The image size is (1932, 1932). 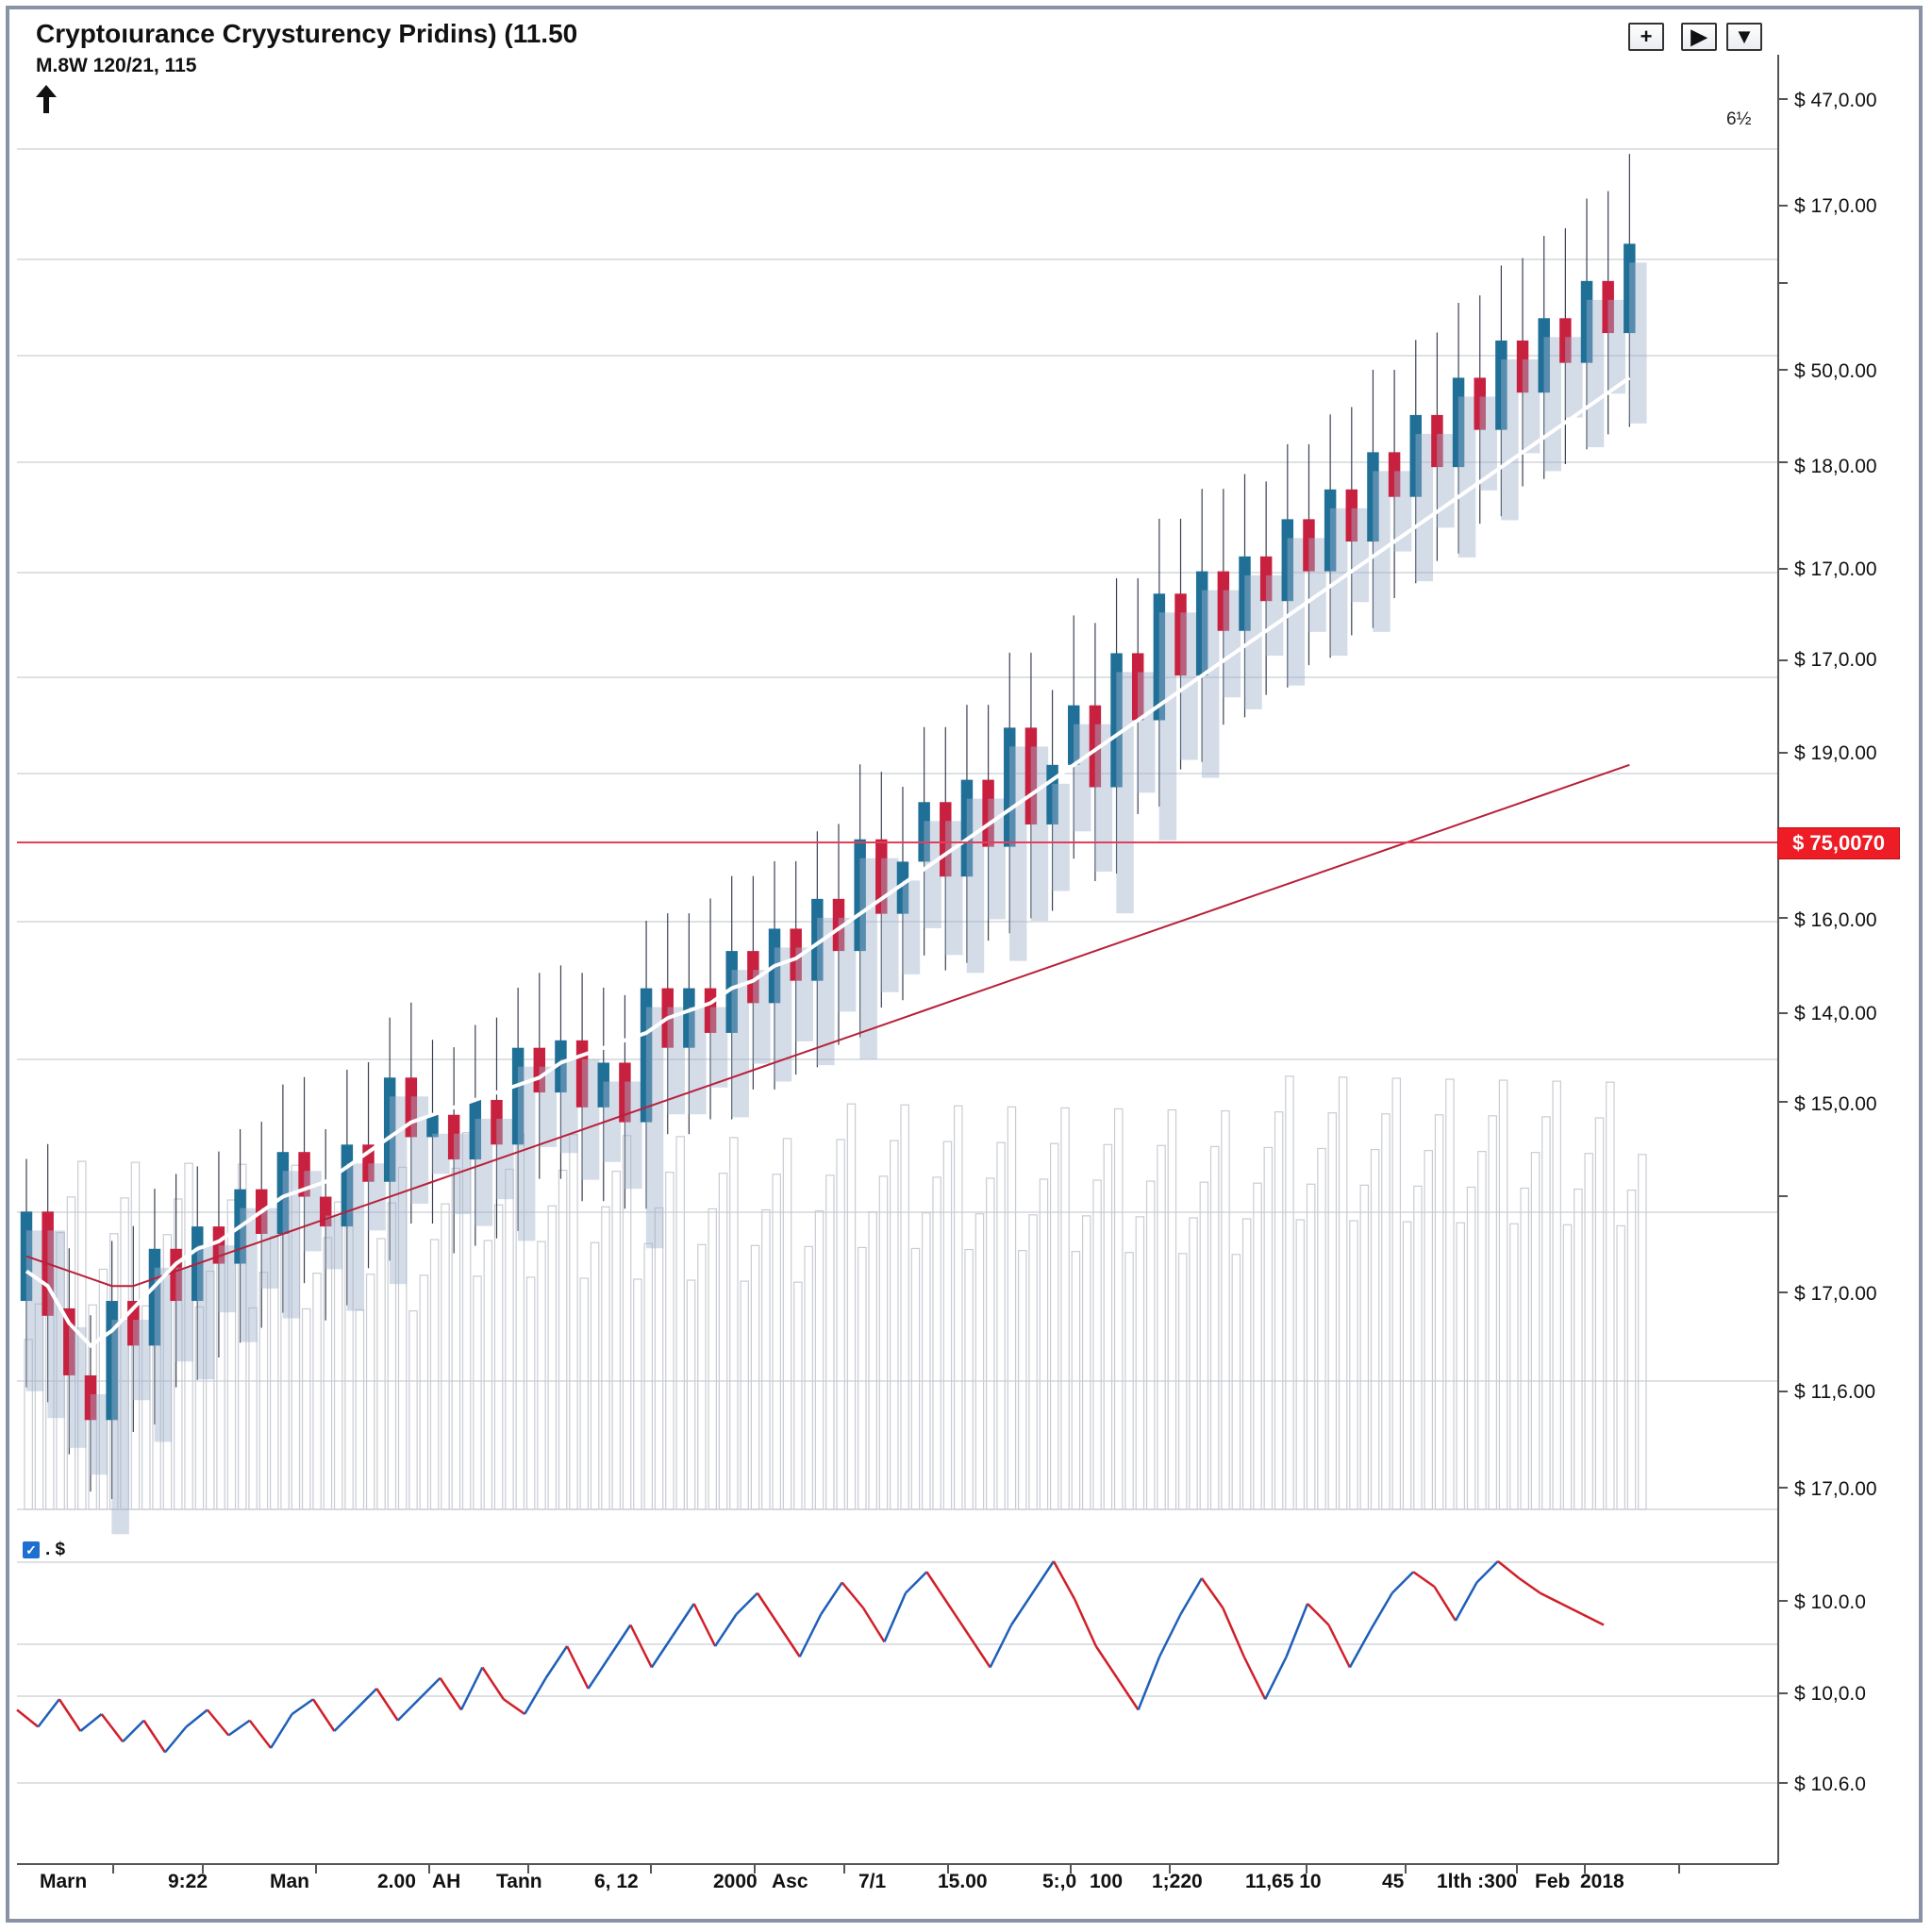 What do you see at coordinates (1602, 1882) in the screenshot?
I see `x-tick-label: 2018` at bounding box center [1602, 1882].